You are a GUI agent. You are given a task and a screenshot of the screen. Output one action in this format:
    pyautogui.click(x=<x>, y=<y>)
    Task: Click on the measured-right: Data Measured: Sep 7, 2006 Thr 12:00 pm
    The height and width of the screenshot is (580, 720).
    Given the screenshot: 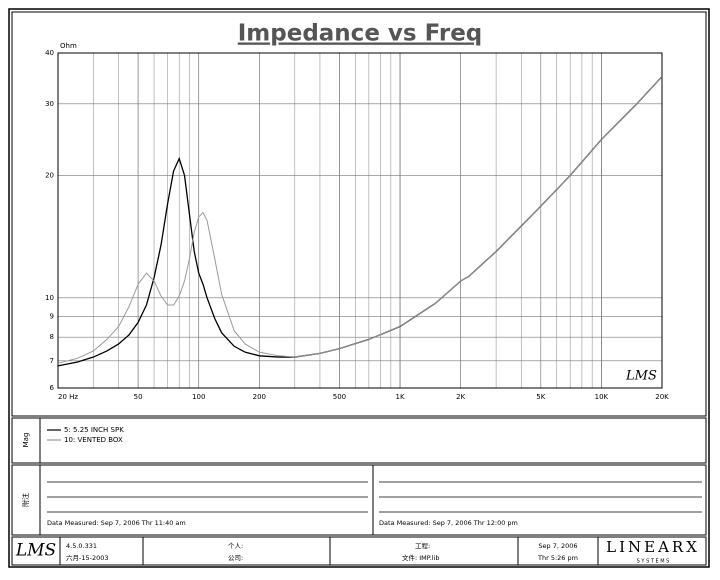 What is the action you would take?
    pyautogui.click(x=448, y=523)
    